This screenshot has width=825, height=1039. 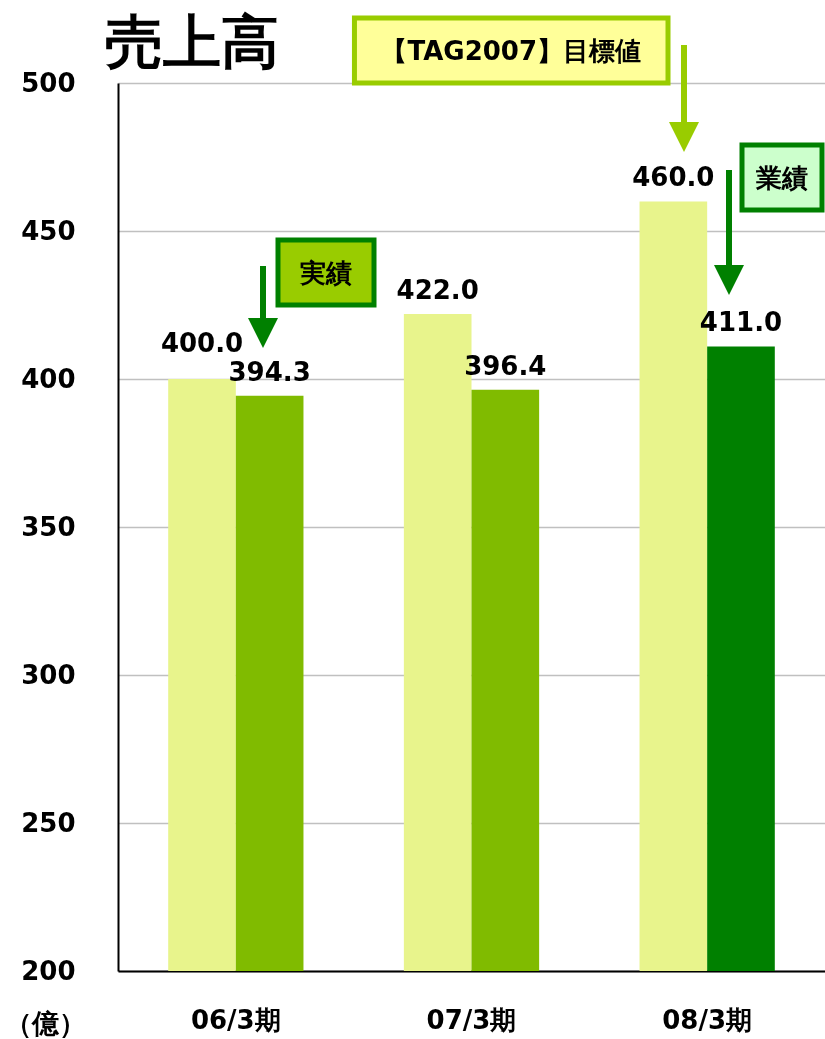 What do you see at coordinates (48, 526) in the screenshot?
I see `y-tick-label: 350` at bounding box center [48, 526].